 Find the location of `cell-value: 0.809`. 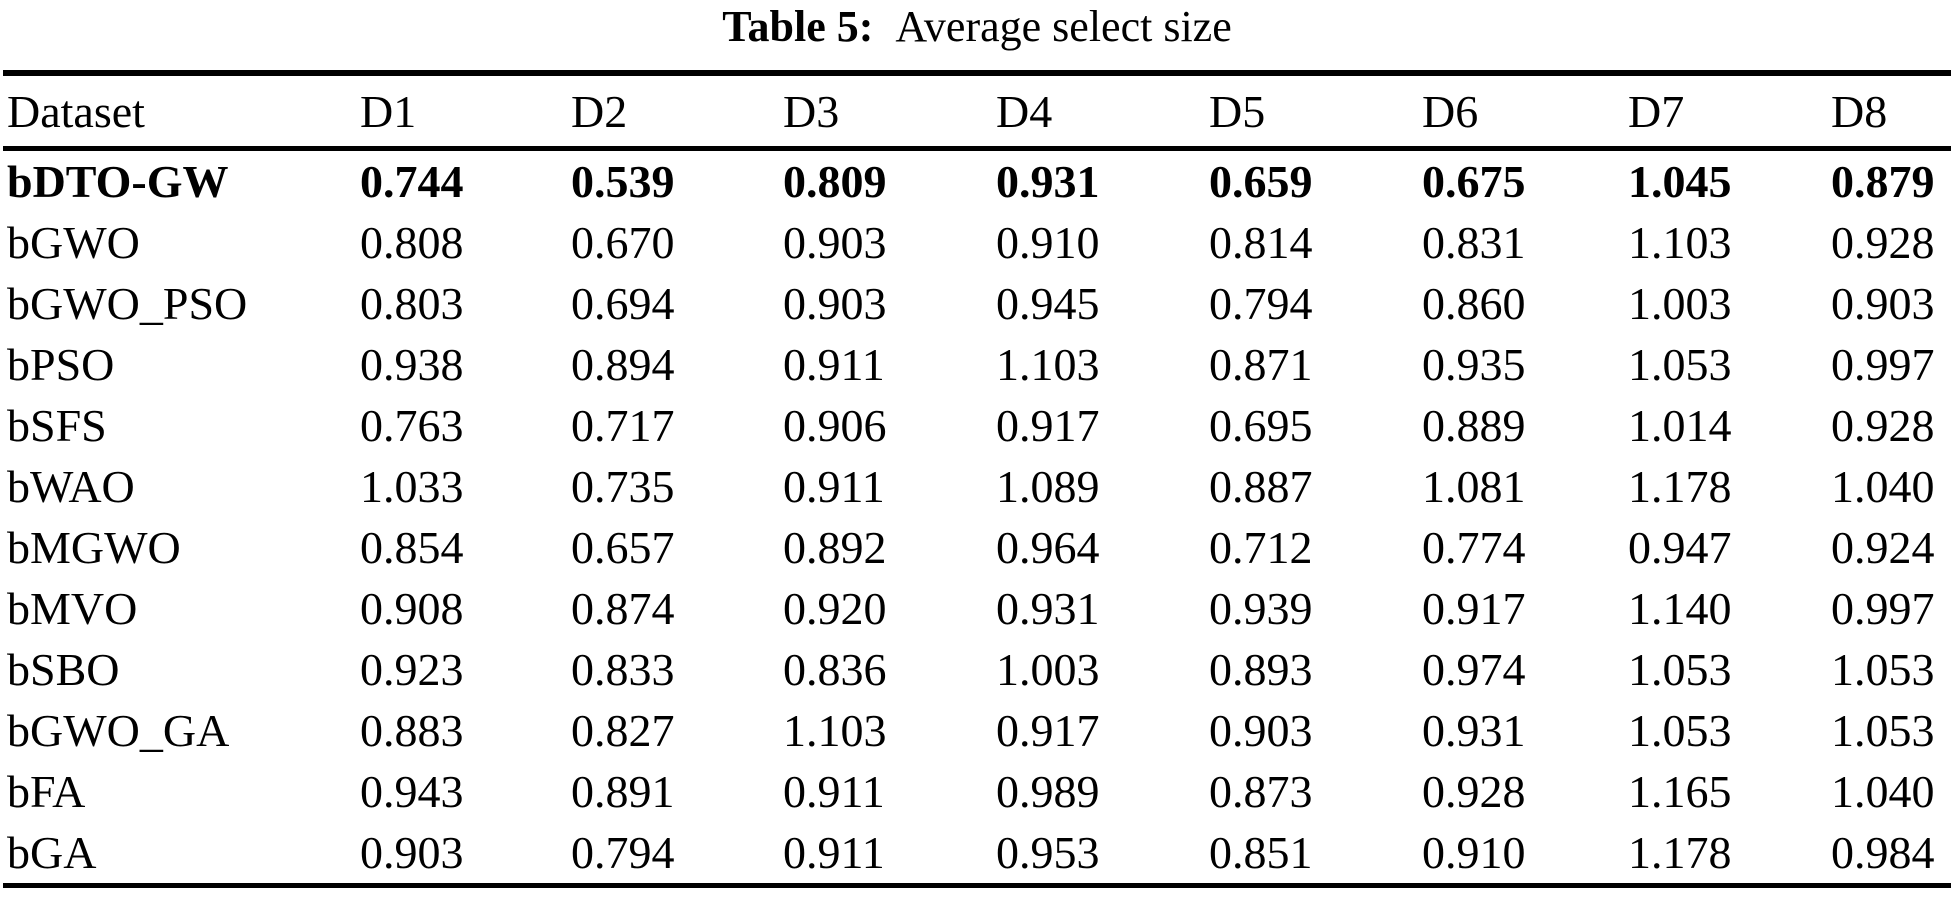

cell-value: 0.809 is located at coordinates (835, 181).